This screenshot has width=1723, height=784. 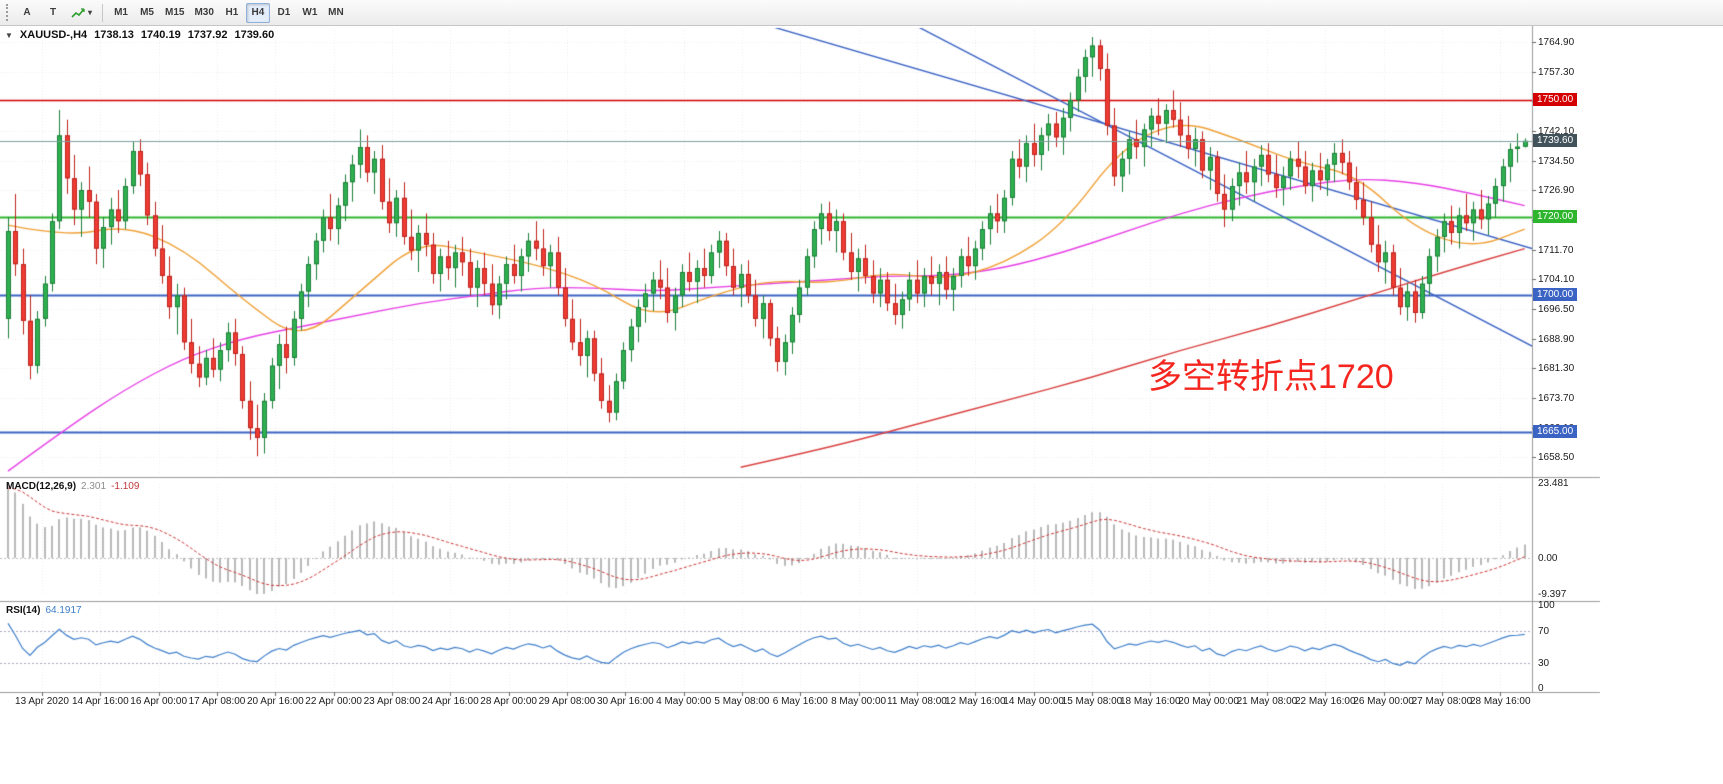 I want to click on macd-axis-label: 23.481, so click(x=1553, y=483).